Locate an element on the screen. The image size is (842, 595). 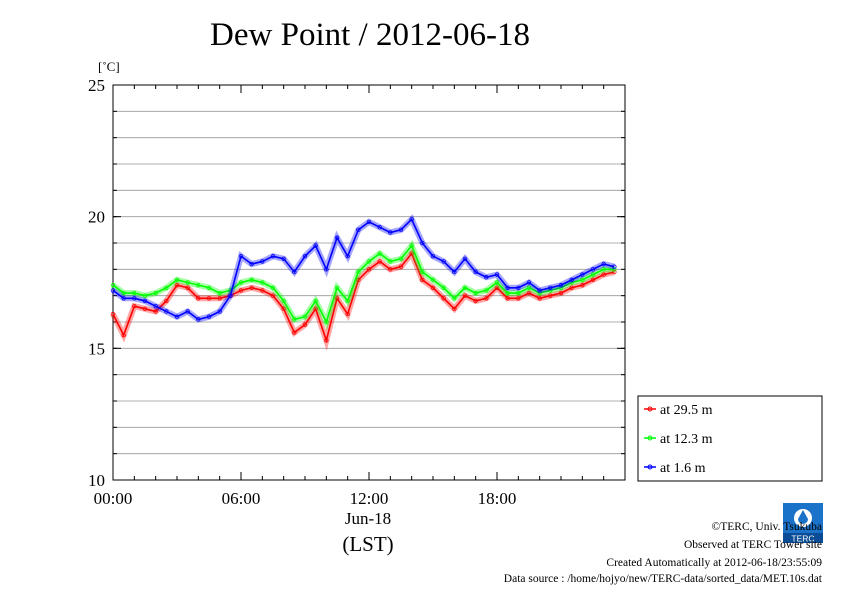
series-lines is located at coordinates (363, 283).